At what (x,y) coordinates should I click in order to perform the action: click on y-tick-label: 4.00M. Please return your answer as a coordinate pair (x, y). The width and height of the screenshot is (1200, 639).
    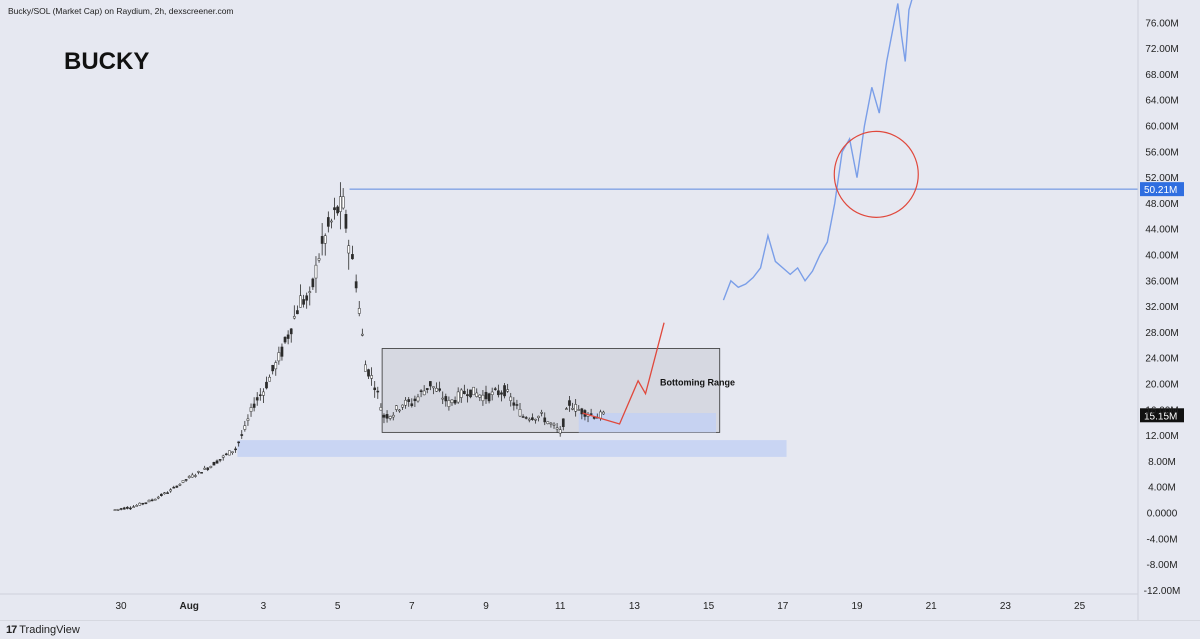
    Looking at the image, I should click on (1162, 488).